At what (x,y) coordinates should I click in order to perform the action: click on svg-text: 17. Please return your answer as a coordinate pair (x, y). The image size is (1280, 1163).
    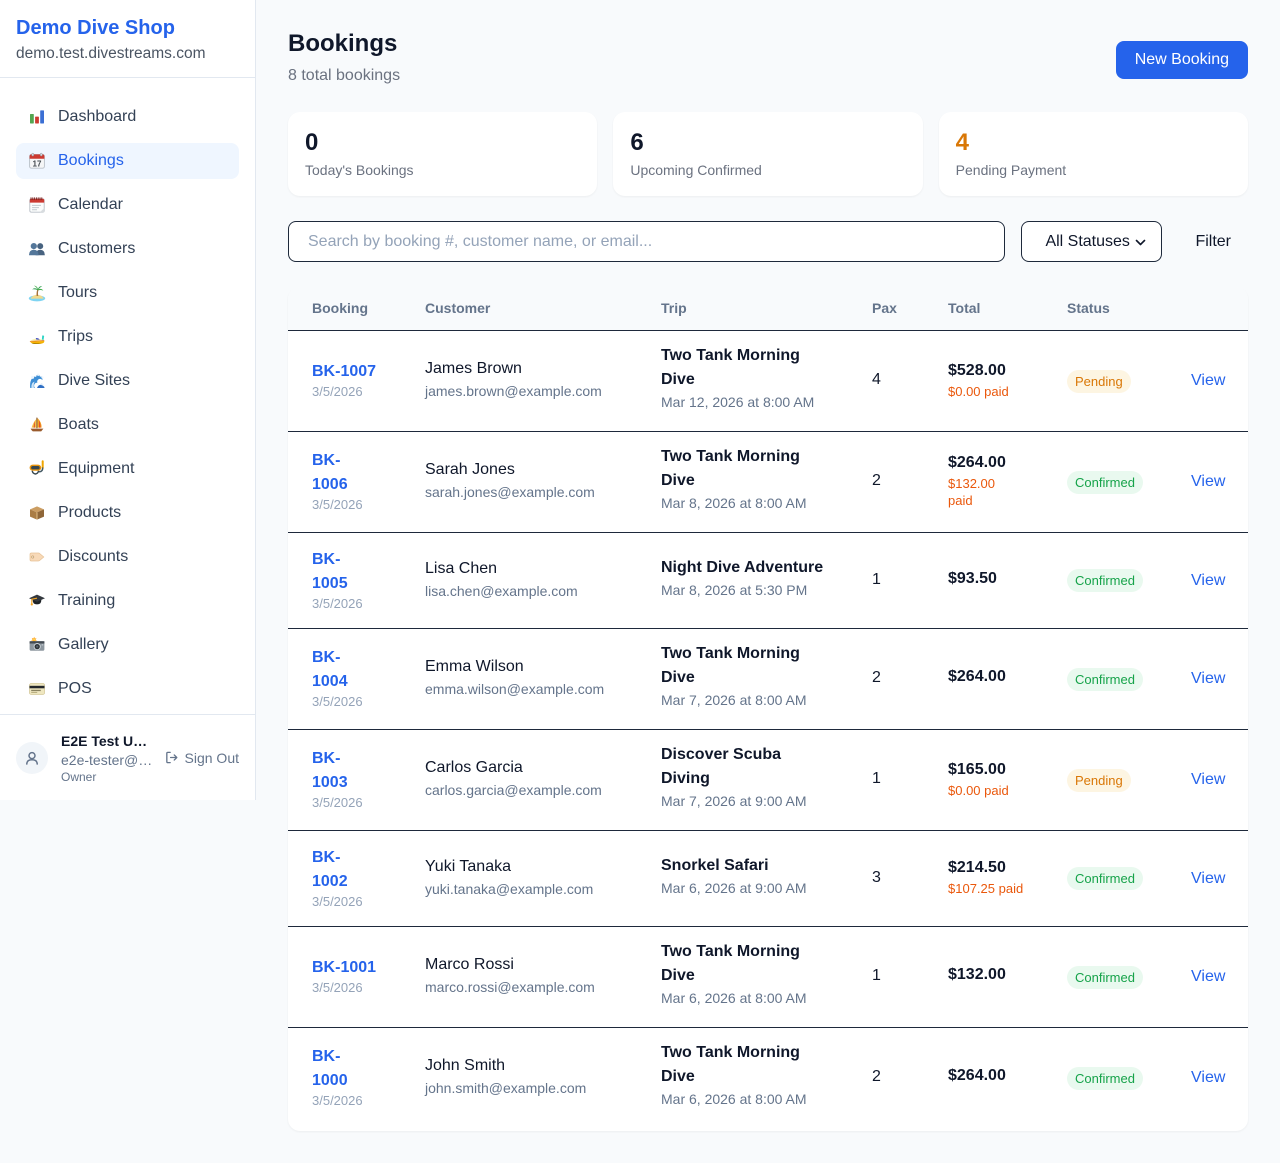
    Looking at the image, I should click on (37, 164).